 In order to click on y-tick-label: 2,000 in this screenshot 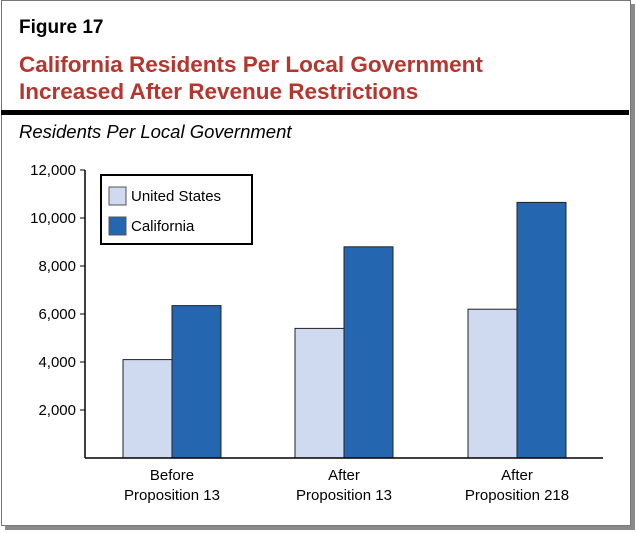, I will do `click(57, 410)`.